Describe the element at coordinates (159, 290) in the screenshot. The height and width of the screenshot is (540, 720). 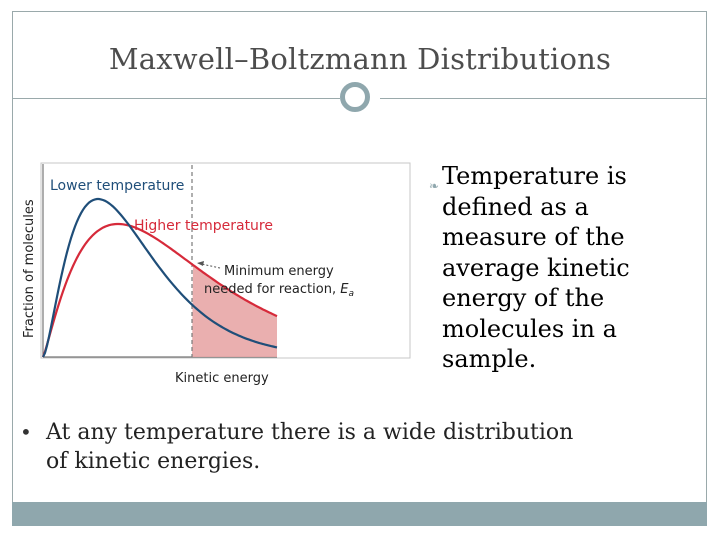
I see `higher-temperature-curve` at that location.